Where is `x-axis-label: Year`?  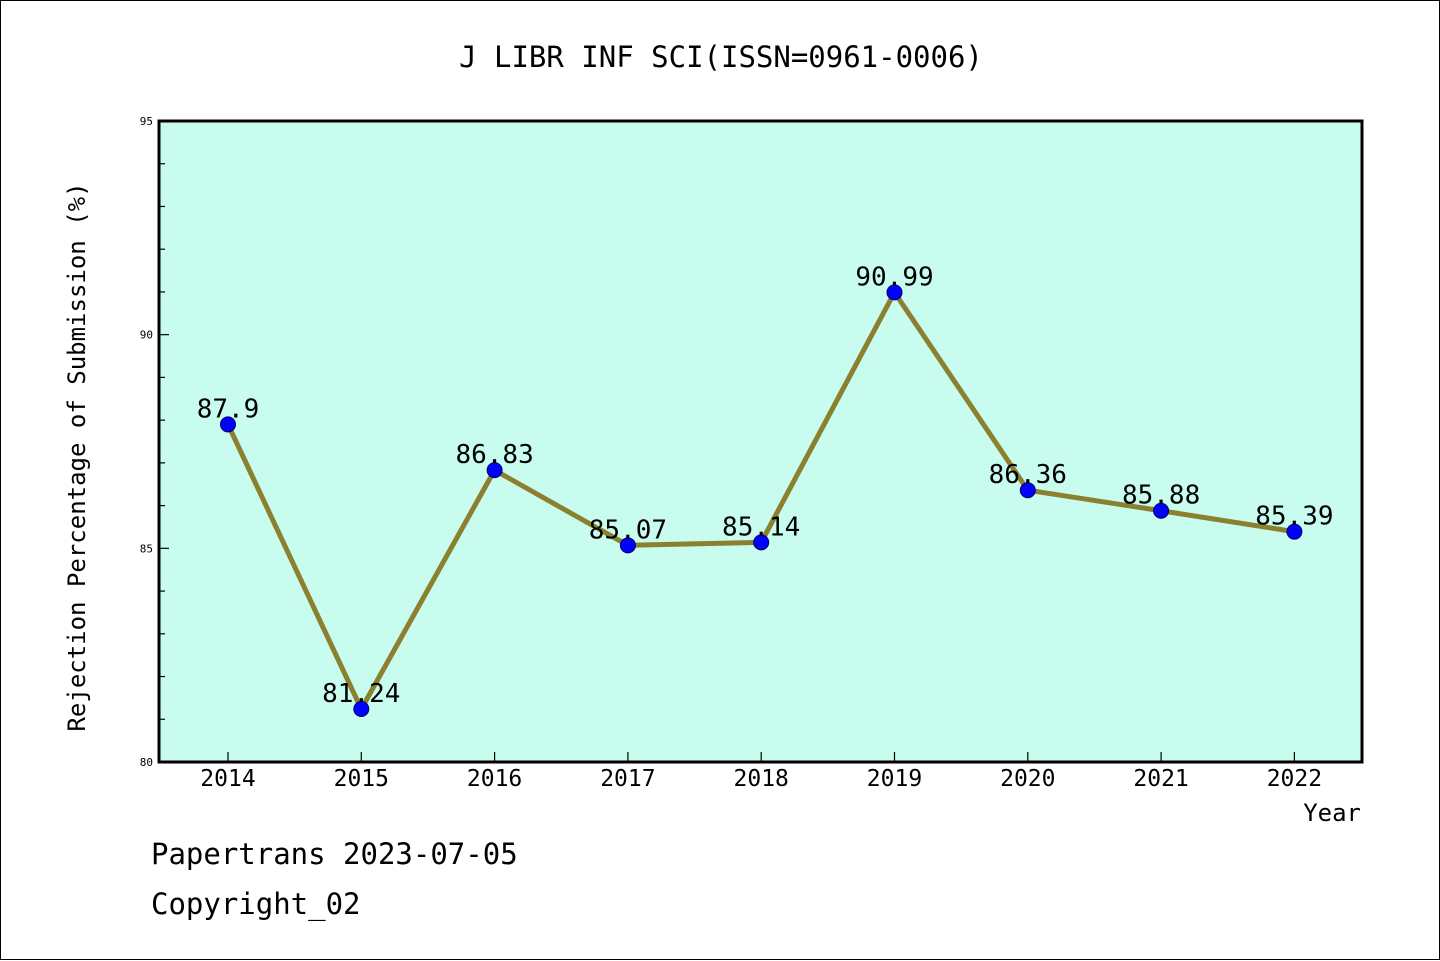
x-axis-label: Year is located at coordinates (1332, 813).